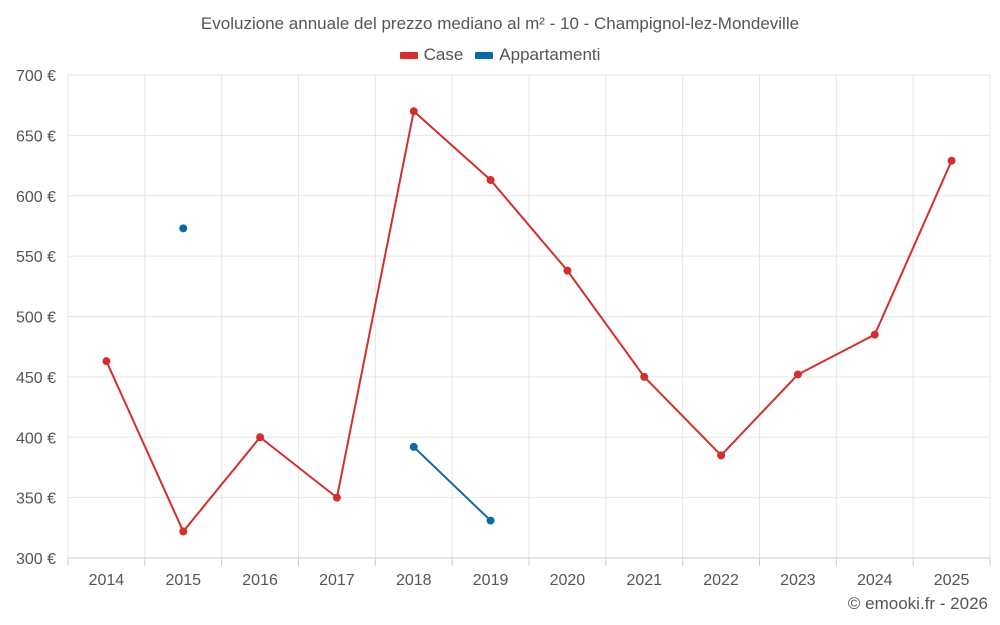 This screenshot has height=625, width=1000. I want to click on chart-legend: Case Appartamenti, so click(500, 55).